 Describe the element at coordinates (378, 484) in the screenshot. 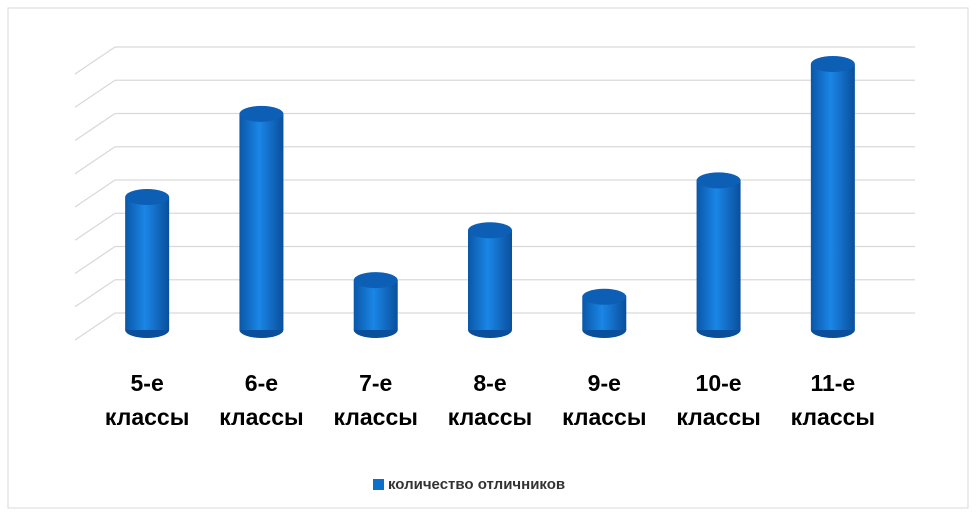

I see `legend-swatch` at that location.